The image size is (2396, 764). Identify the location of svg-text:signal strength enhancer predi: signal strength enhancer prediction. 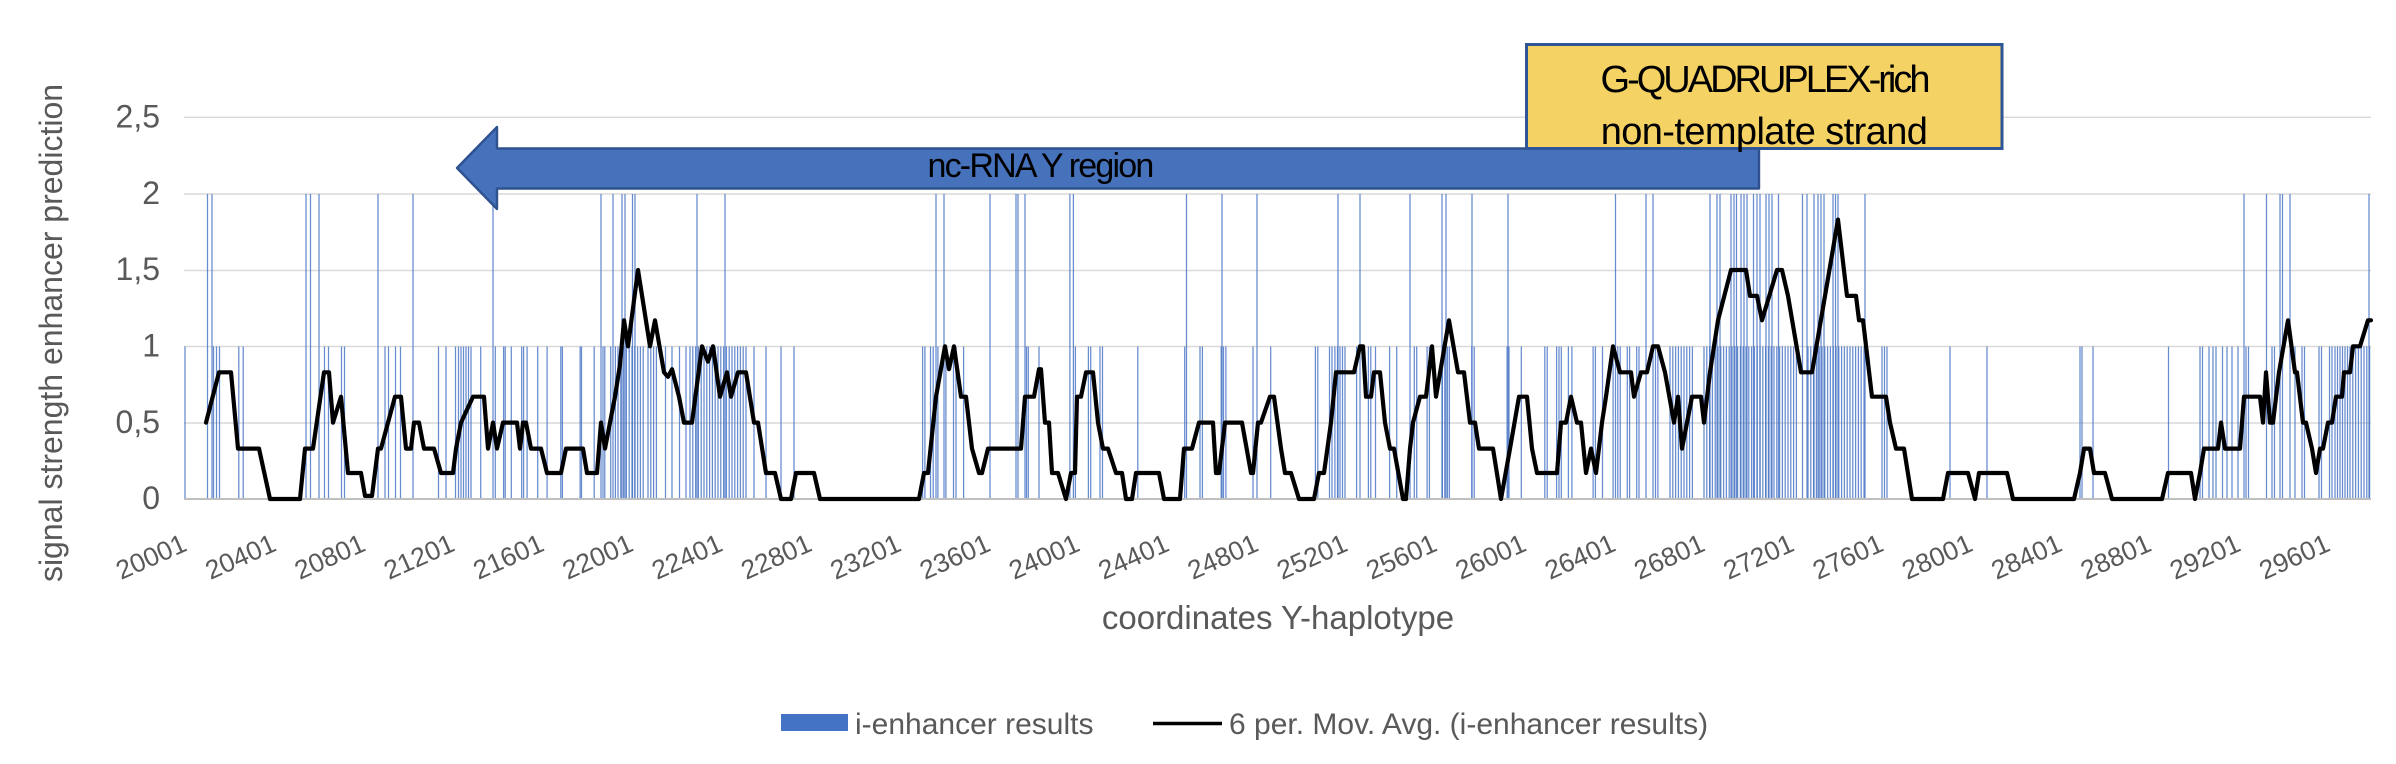
(51, 333).